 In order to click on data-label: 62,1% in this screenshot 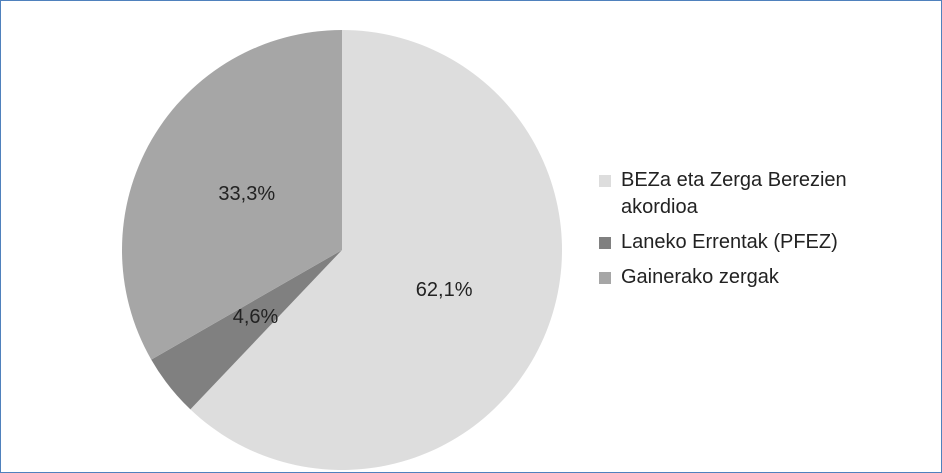, I will do `click(444, 290)`.